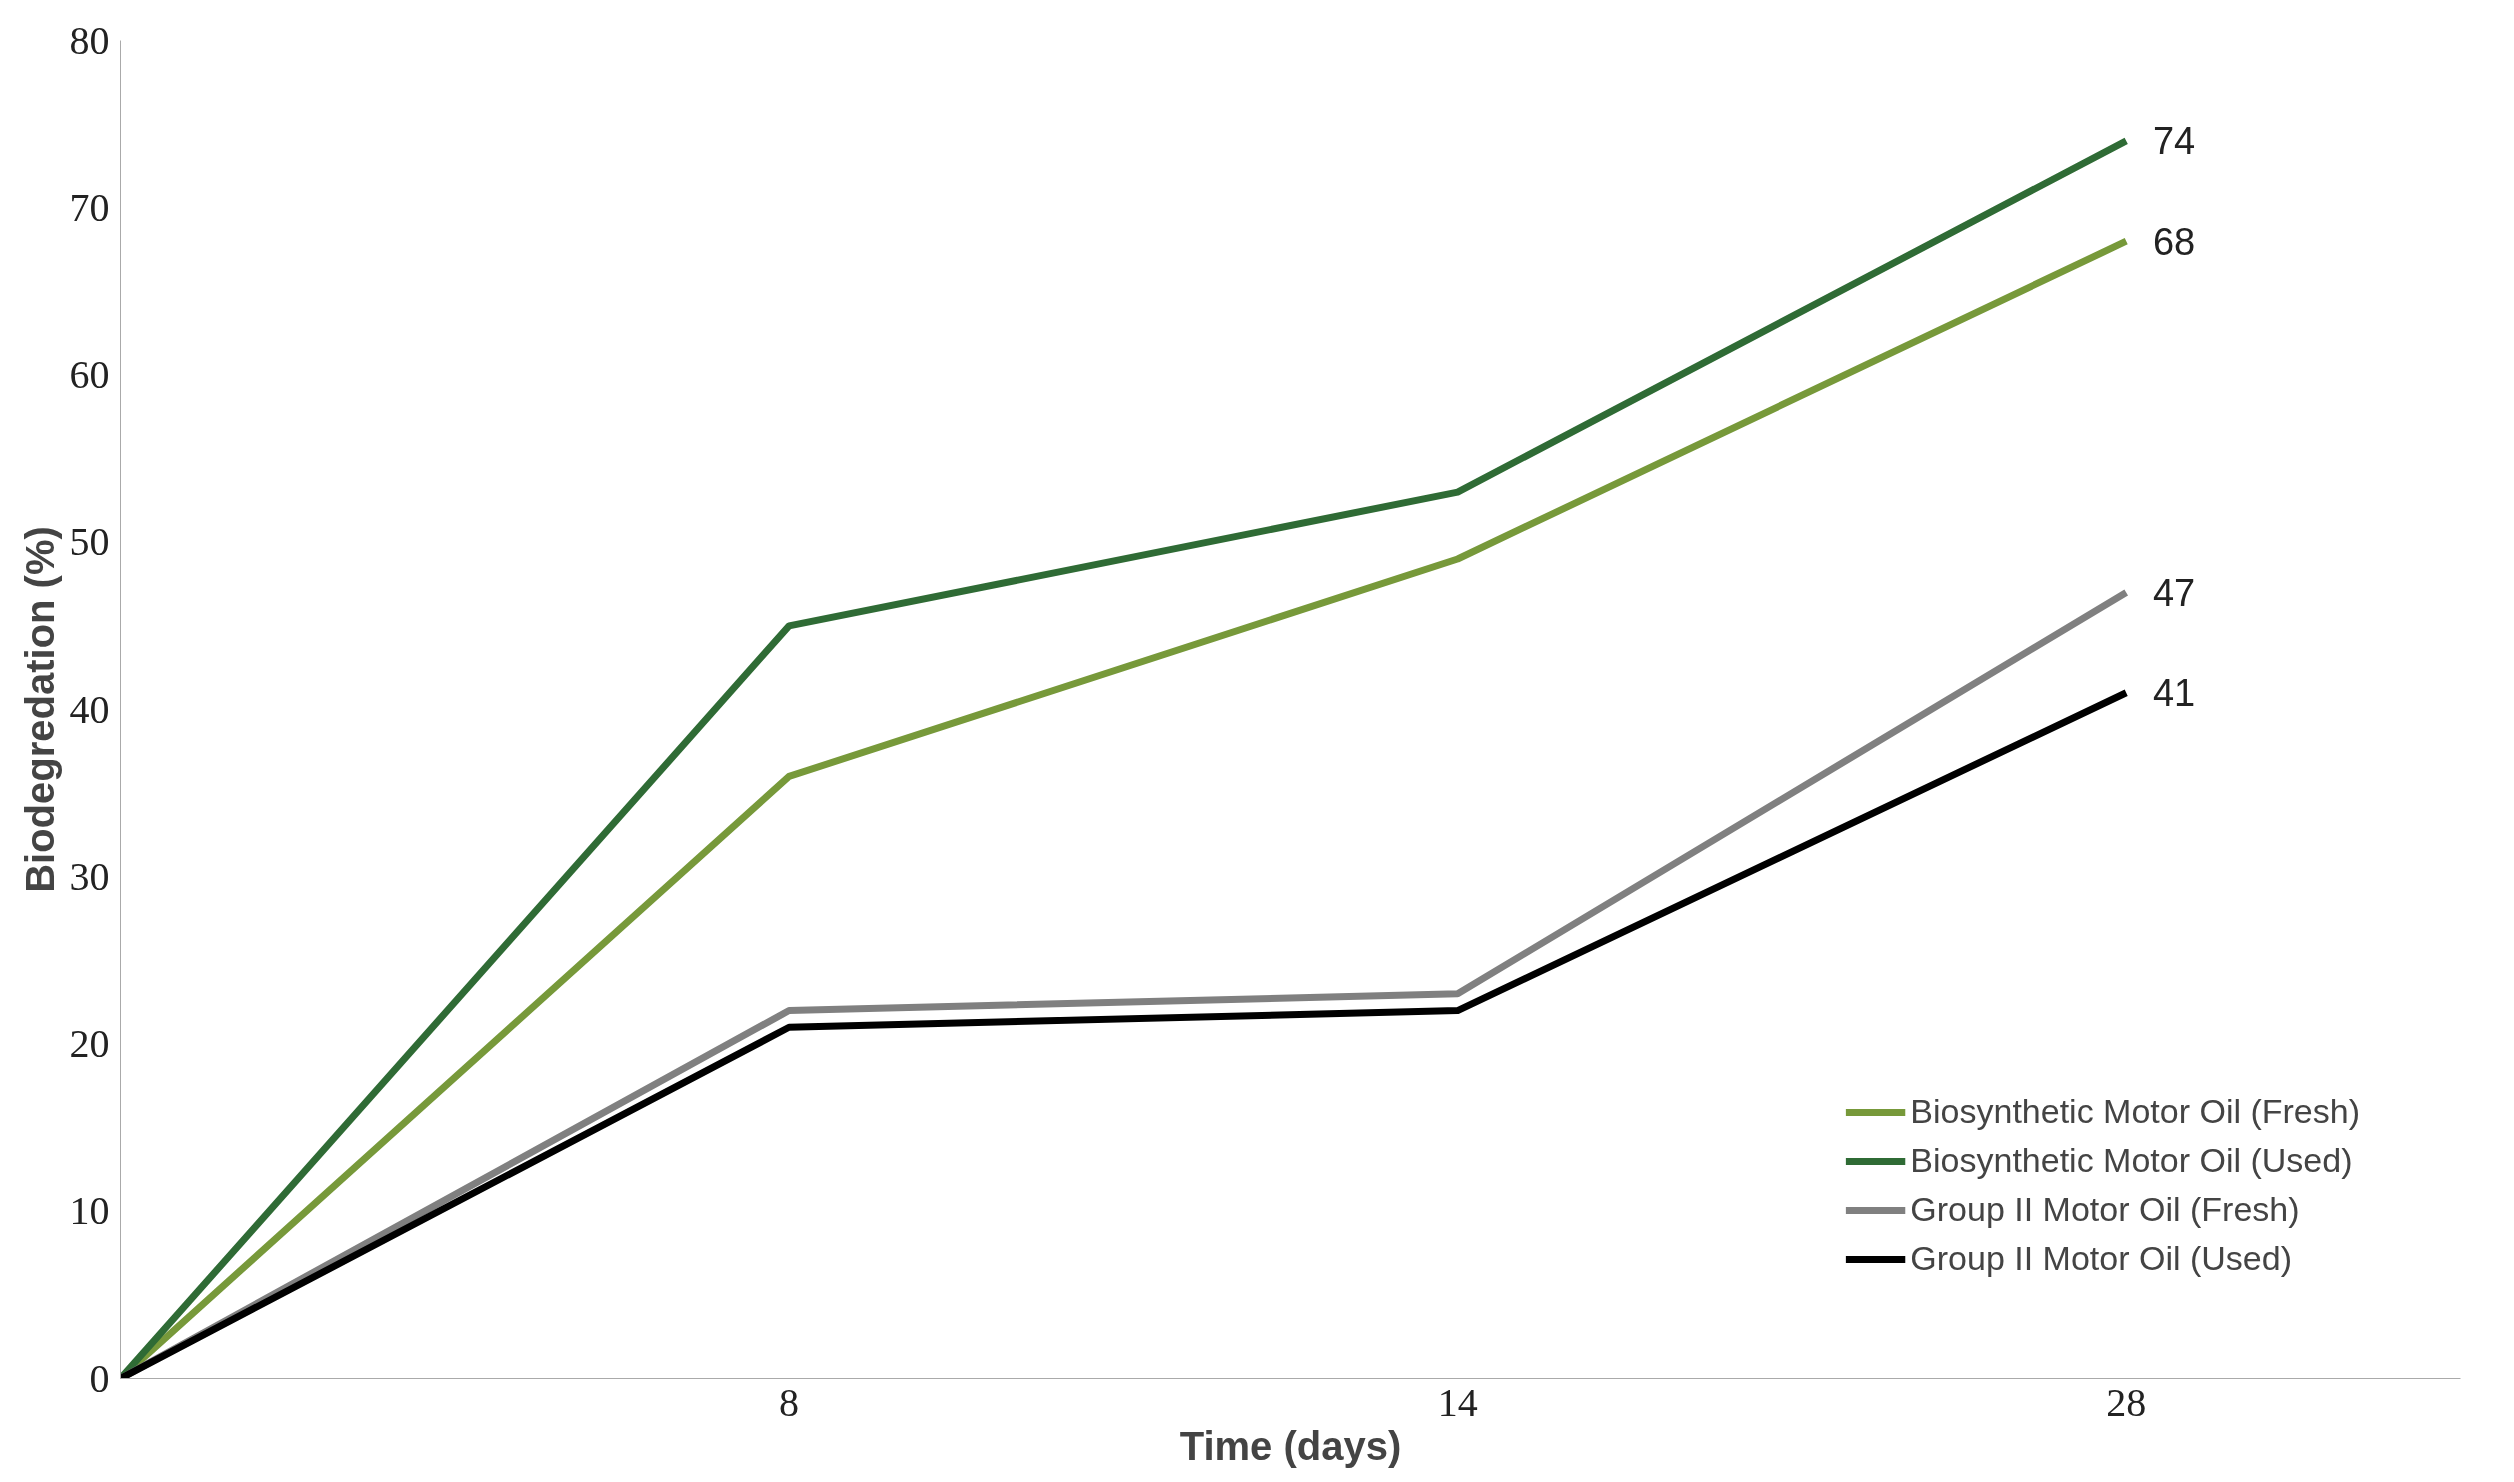  What do you see at coordinates (89, 374) in the screenshot?
I see `y-tick-label: 60` at bounding box center [89, 374].